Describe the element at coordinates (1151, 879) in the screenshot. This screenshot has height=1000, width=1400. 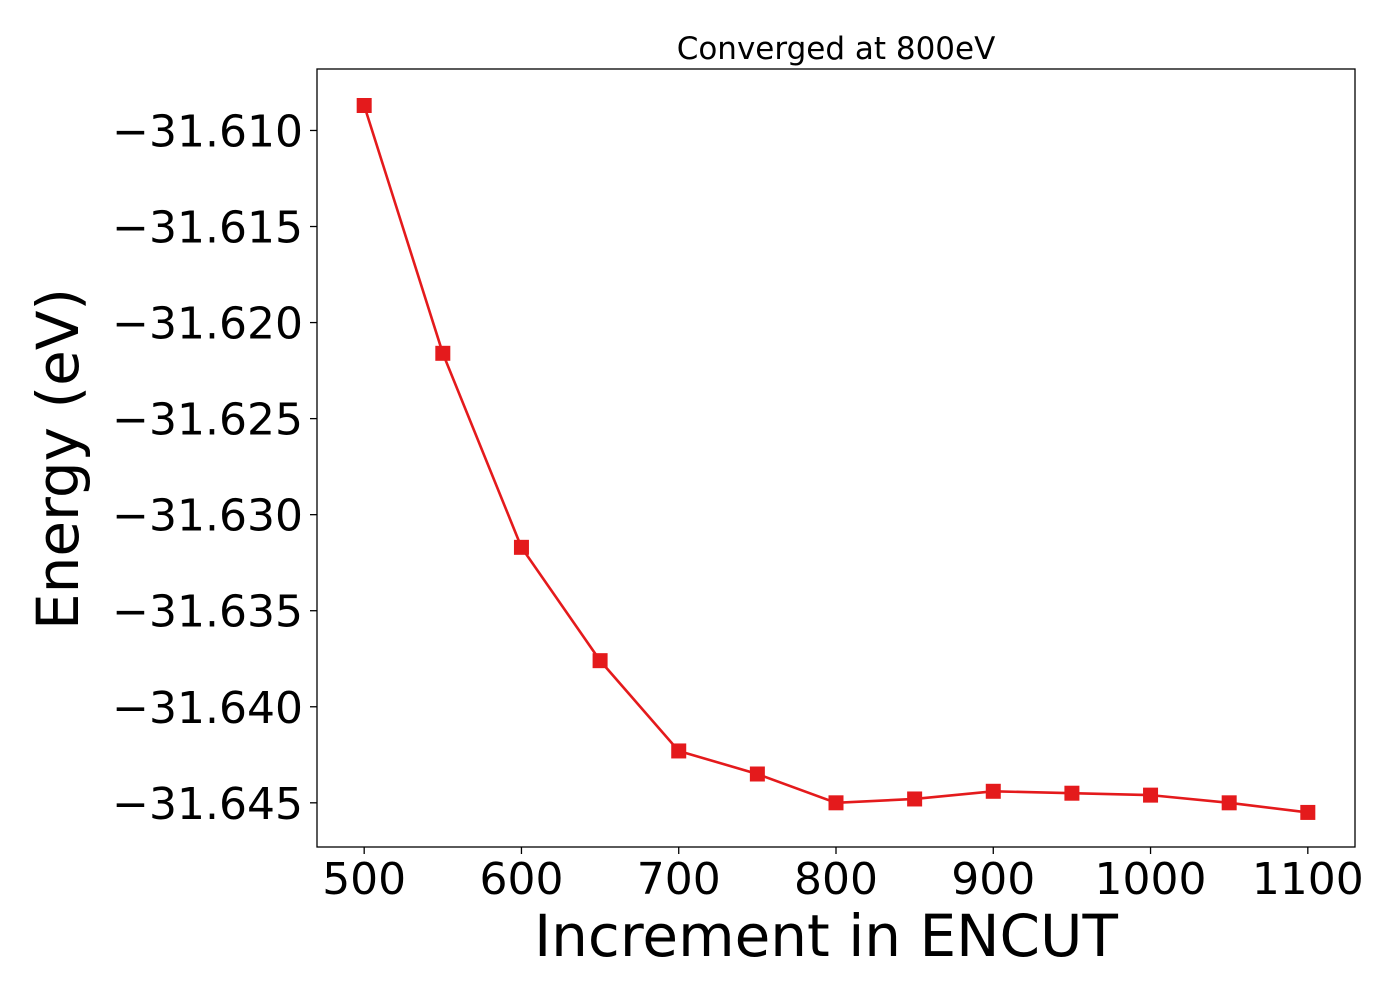
I see `x-tick-label: 1000` at that location.